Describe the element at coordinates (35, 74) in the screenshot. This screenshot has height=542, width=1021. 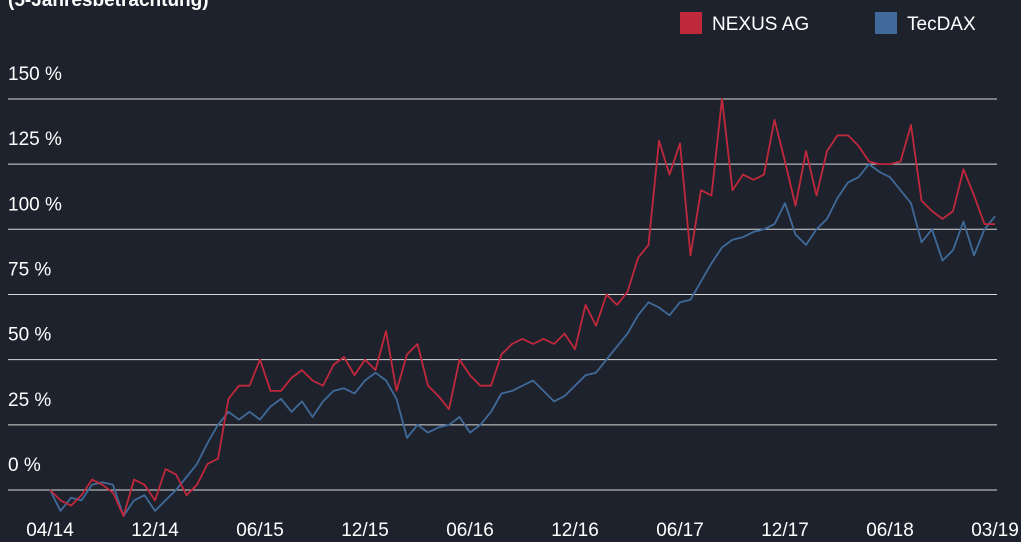
I see `y-tick-label: 150 %` at that location.